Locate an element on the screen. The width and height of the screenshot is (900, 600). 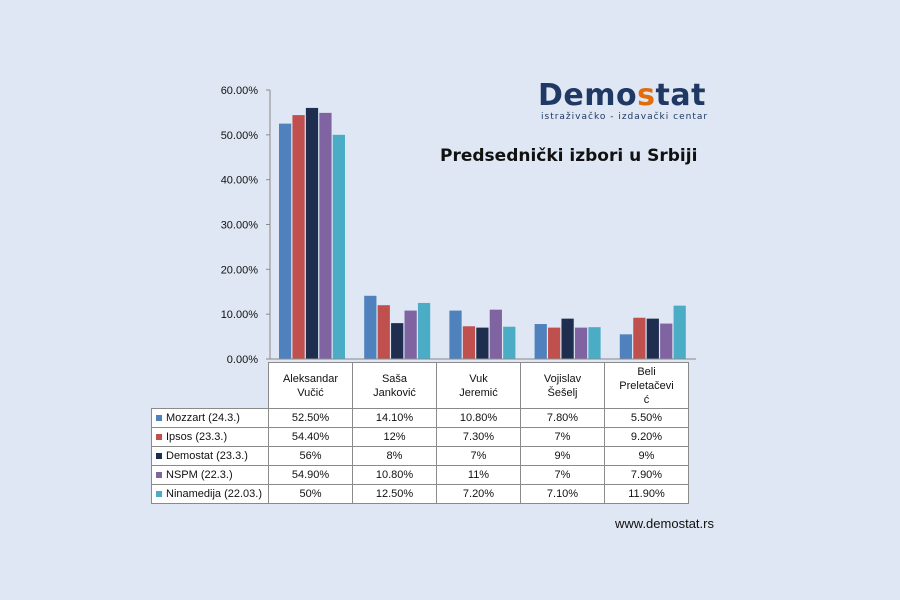
data-label: 7.10% is located at coordinates (562, 494).